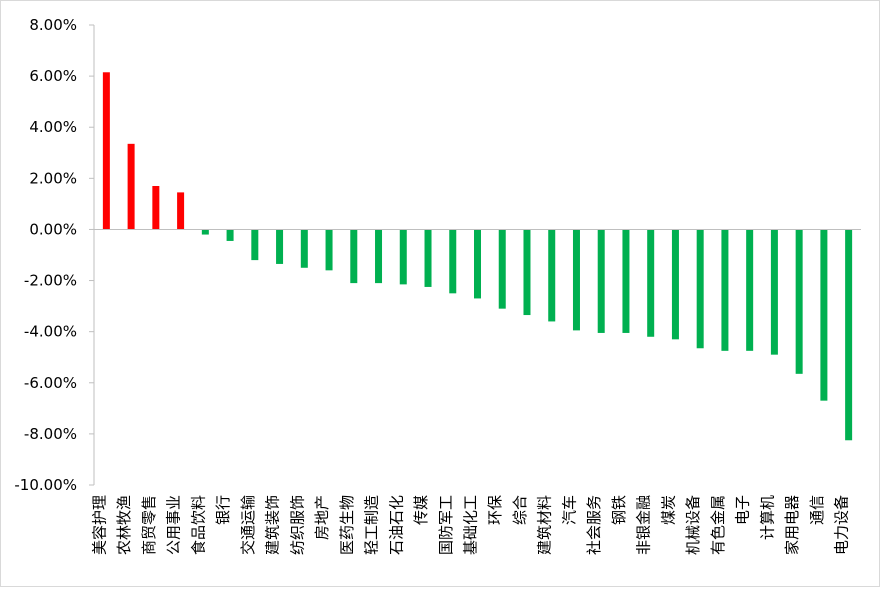  Describe the element at coordinates (230, 235) in the screenshot. I see `bar-银行` at that location.